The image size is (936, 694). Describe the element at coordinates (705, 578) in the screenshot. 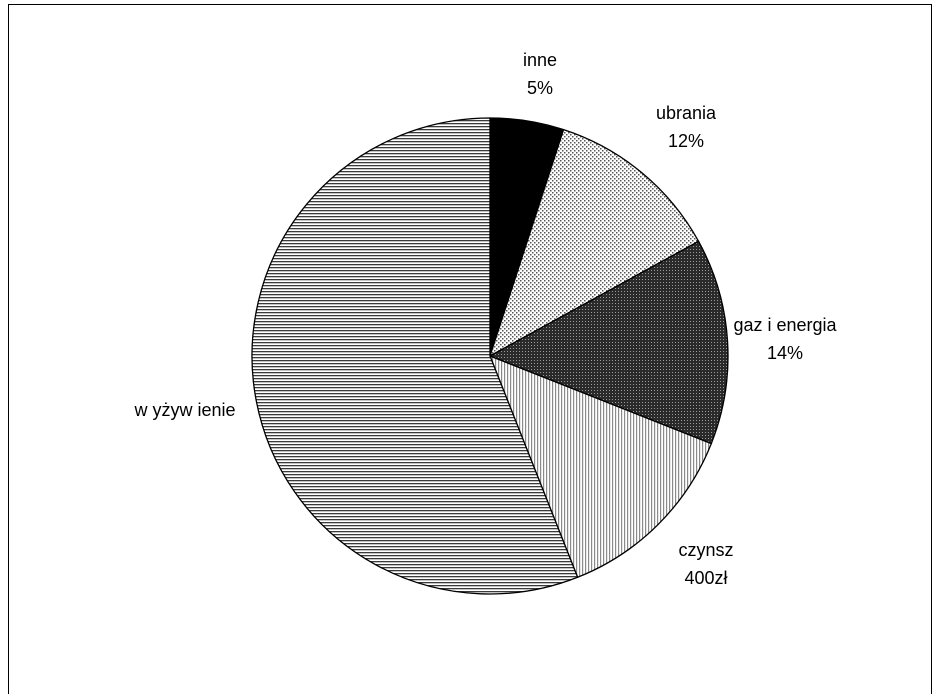

I see `slice-label-value: 400zł` at that location.